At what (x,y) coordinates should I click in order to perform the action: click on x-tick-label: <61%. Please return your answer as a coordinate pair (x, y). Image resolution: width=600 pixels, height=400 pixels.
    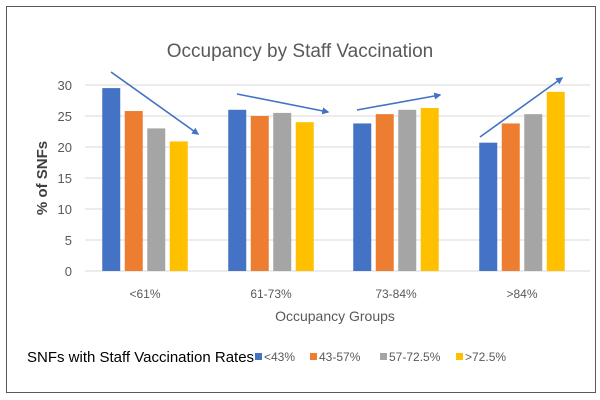
    Looking at the image, I should click on (144, 294).